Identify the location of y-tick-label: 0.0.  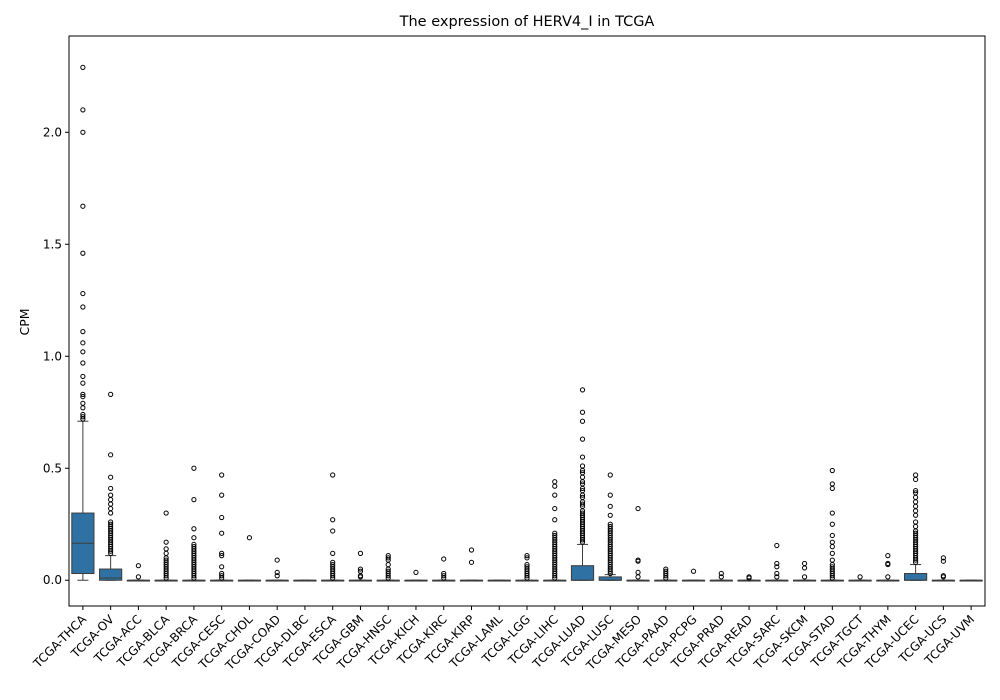
(52, 580).